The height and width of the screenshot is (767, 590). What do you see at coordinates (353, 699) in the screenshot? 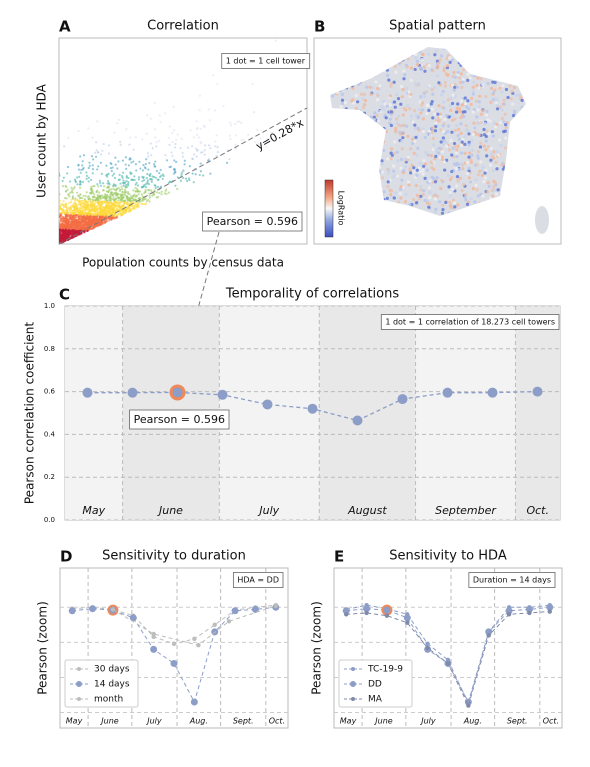
I see `legend-marker` at bounding box center [353, 699].